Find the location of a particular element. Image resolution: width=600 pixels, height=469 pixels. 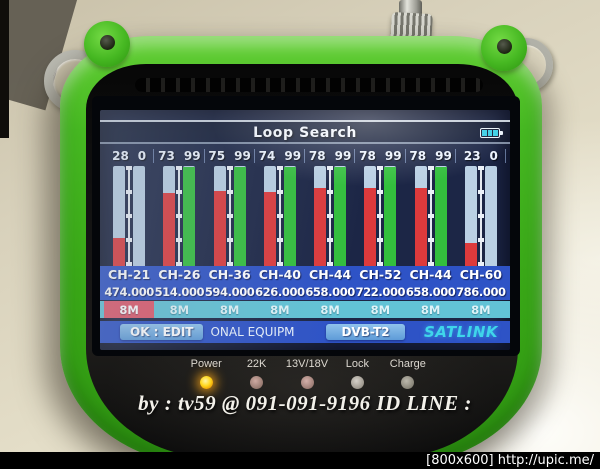

signal-value-pair: 75 99 is located at coordinates (230, 156).